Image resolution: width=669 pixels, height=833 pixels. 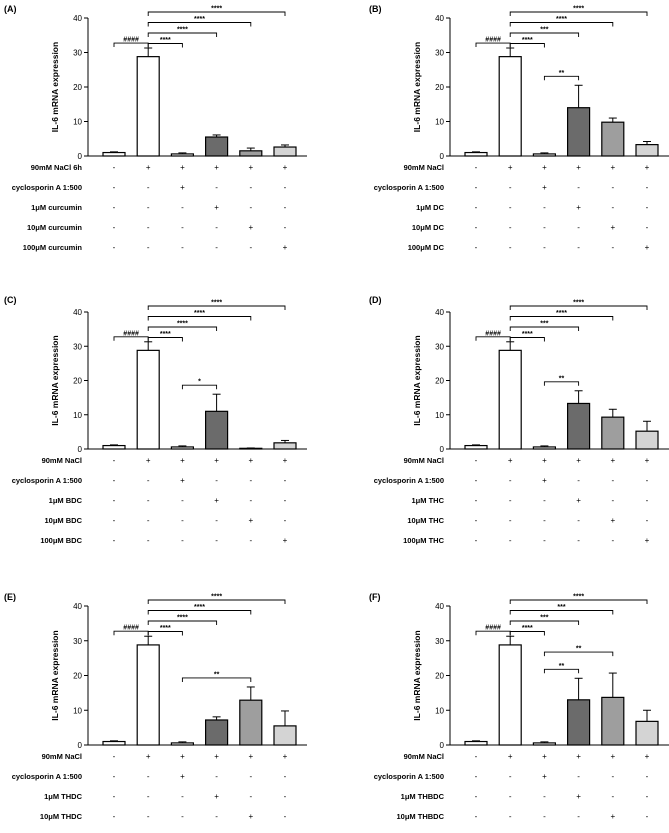 What do you see at coordinates (10, 300) in the screenshot?
I see `panel-label: (C)` at bounding box center [10, 300].